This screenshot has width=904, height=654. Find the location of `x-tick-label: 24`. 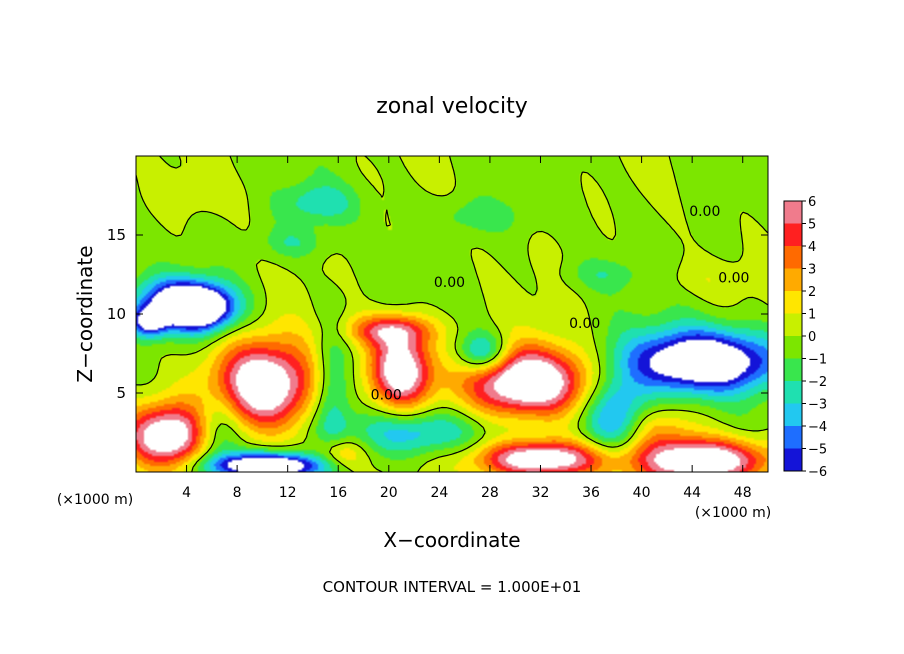

x-tick-label: 24 is located at coordinates (439, 493).